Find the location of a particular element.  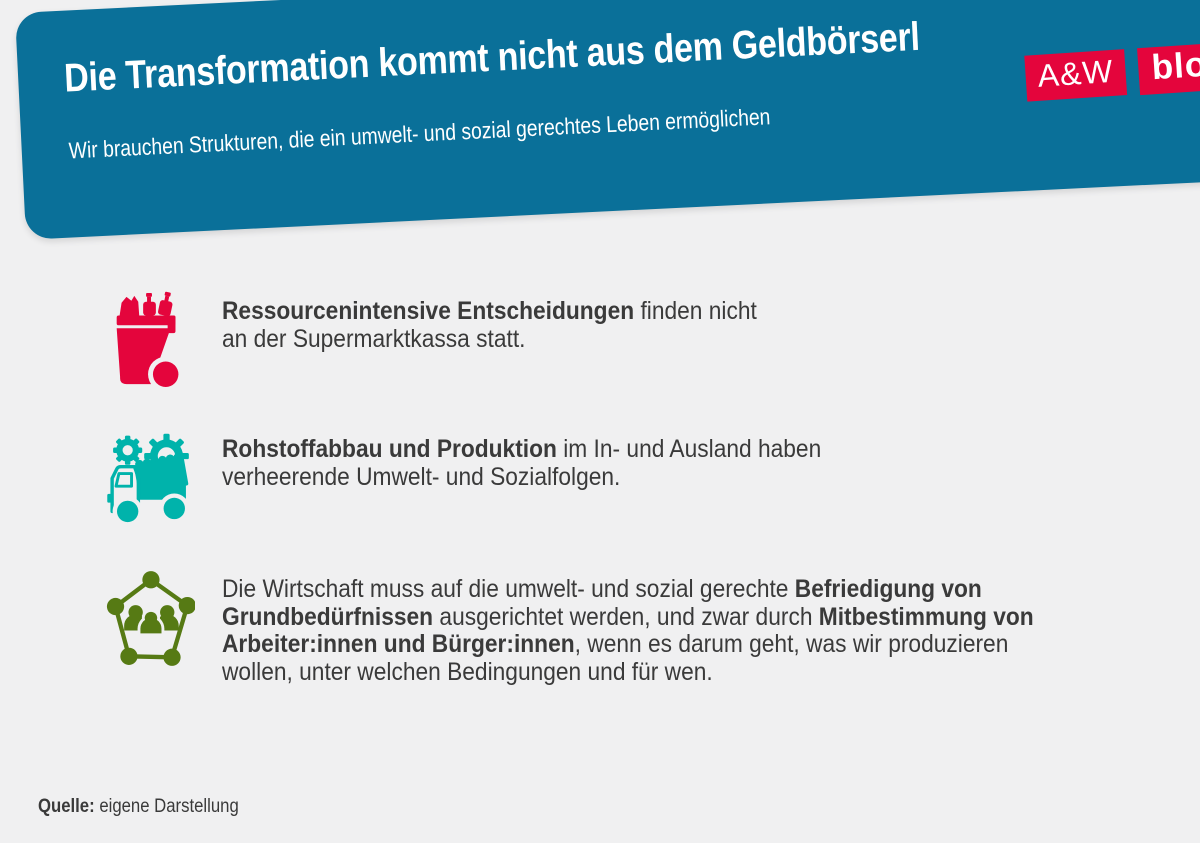

text-plain: im In- und Ausland haben is located at coordinates (689, 449).